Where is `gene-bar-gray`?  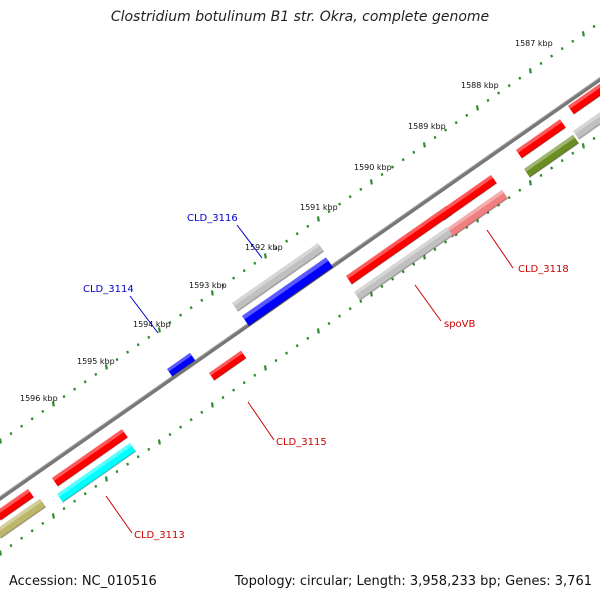 gene-bar-gray is located at coordinates (404, 264).